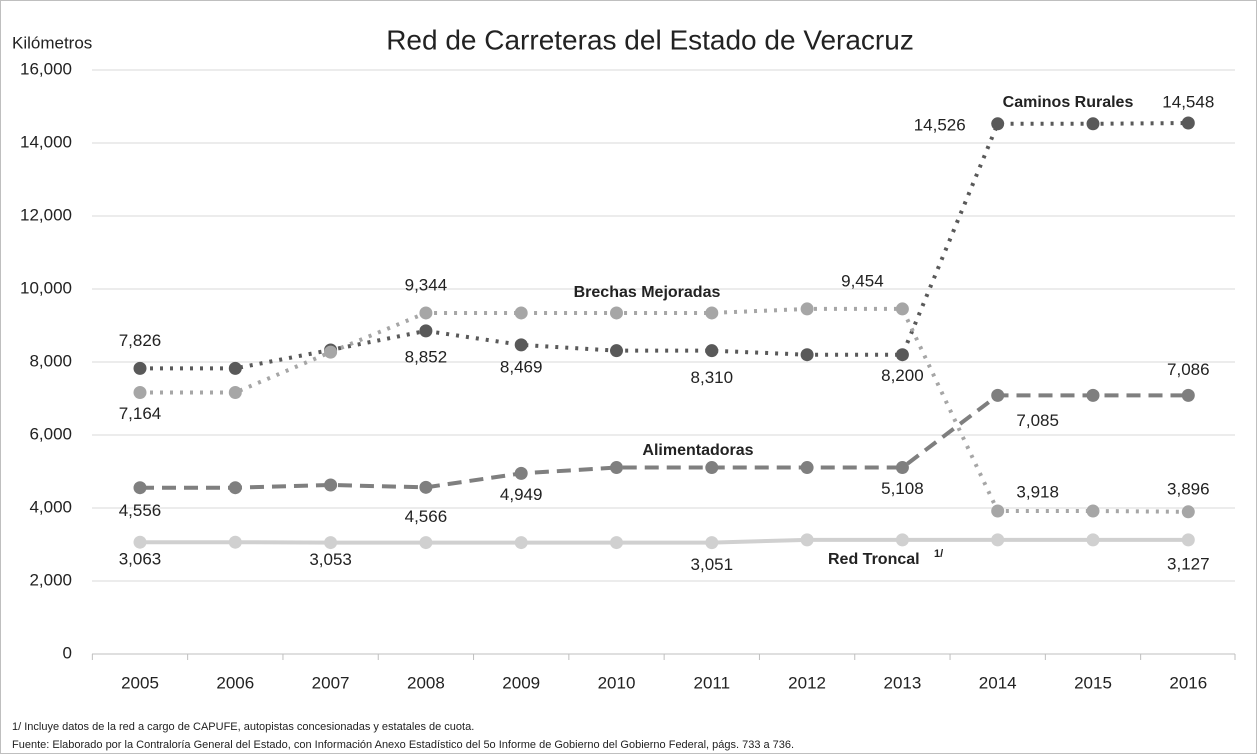  I want to click on series-line, so click(664, 541).